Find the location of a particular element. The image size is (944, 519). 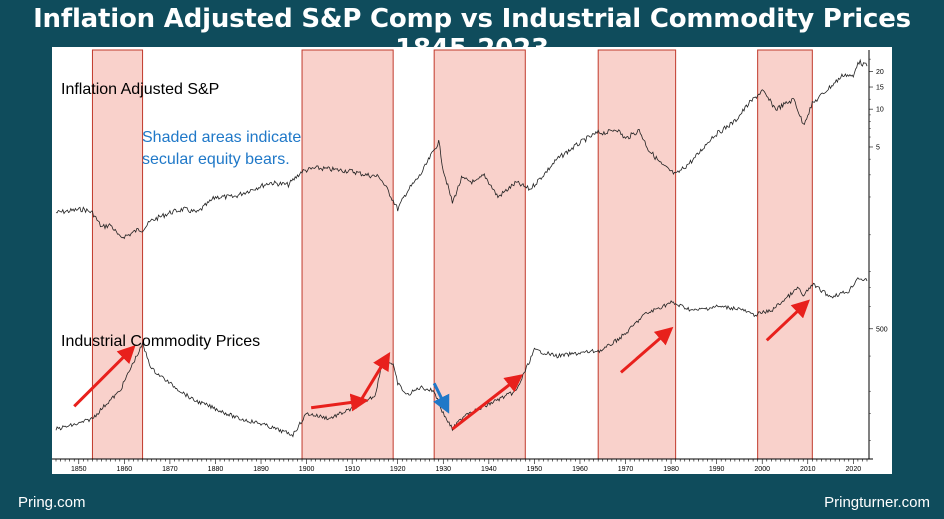

x-tick-label: 1940 is located at coordinates (489, 469).